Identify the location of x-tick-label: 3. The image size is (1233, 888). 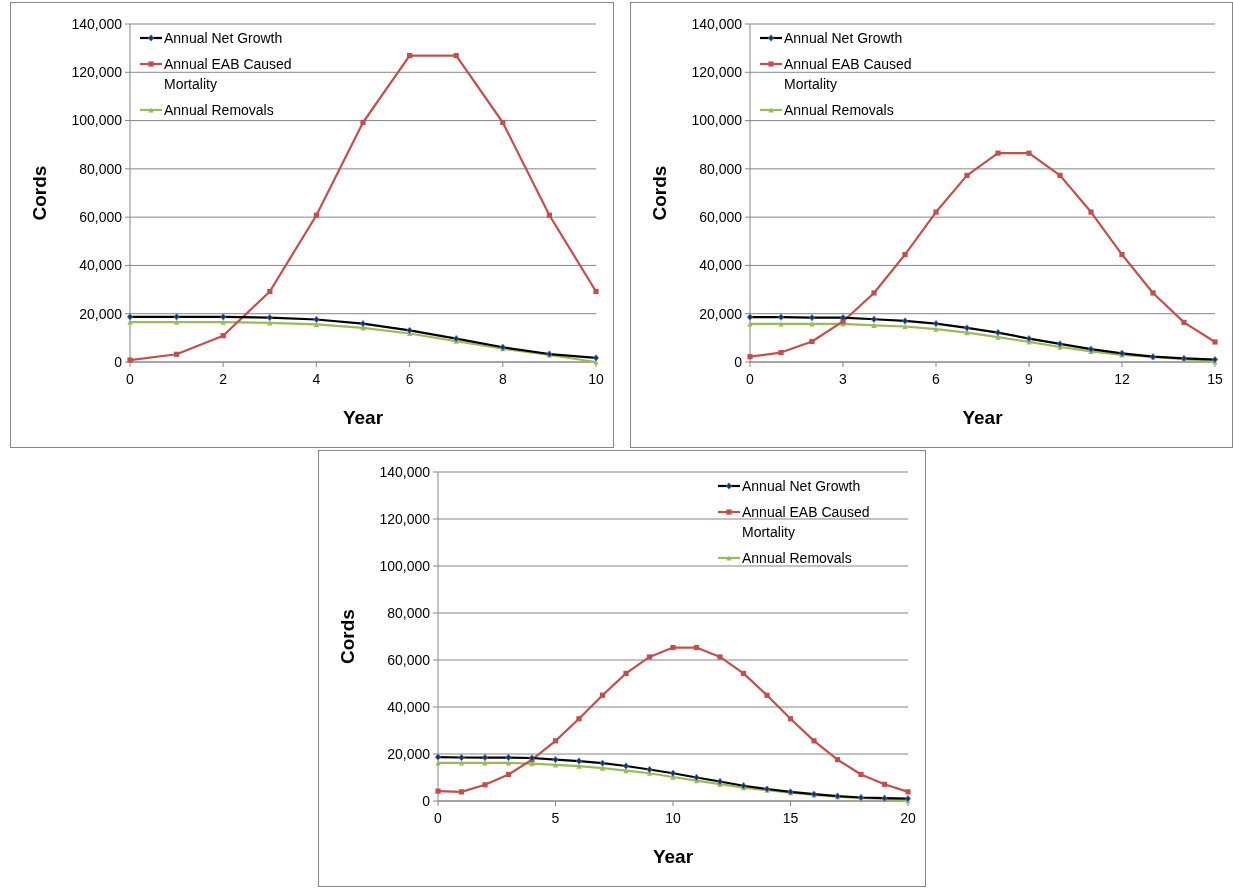
(843, 379).